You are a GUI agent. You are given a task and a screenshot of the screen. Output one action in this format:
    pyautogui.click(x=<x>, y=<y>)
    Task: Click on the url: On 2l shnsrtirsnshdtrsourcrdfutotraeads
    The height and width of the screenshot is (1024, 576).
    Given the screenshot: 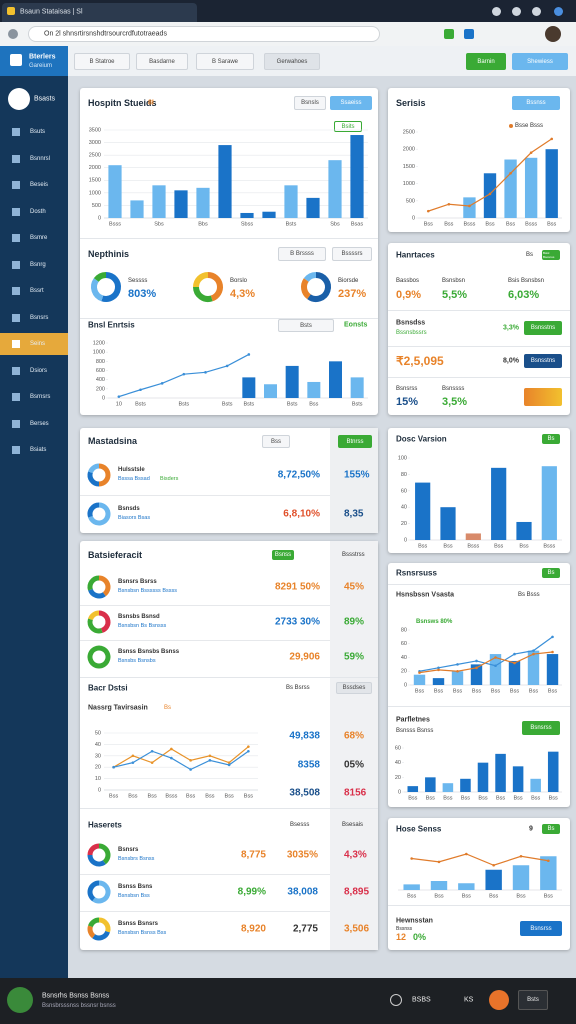 What is the action you would take?
    pyautogui.click(x=105, y=34)
    